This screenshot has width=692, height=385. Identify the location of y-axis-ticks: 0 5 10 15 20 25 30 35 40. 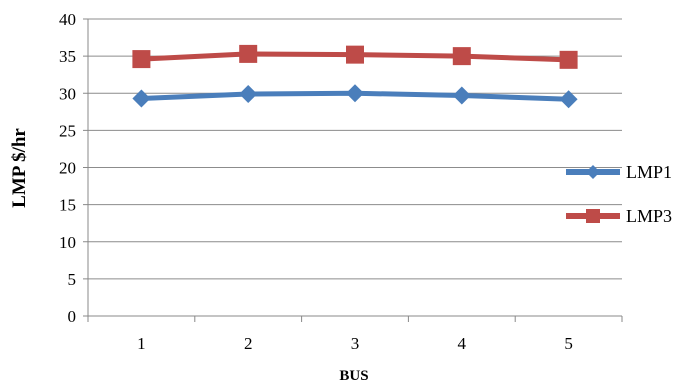
(73, 168).